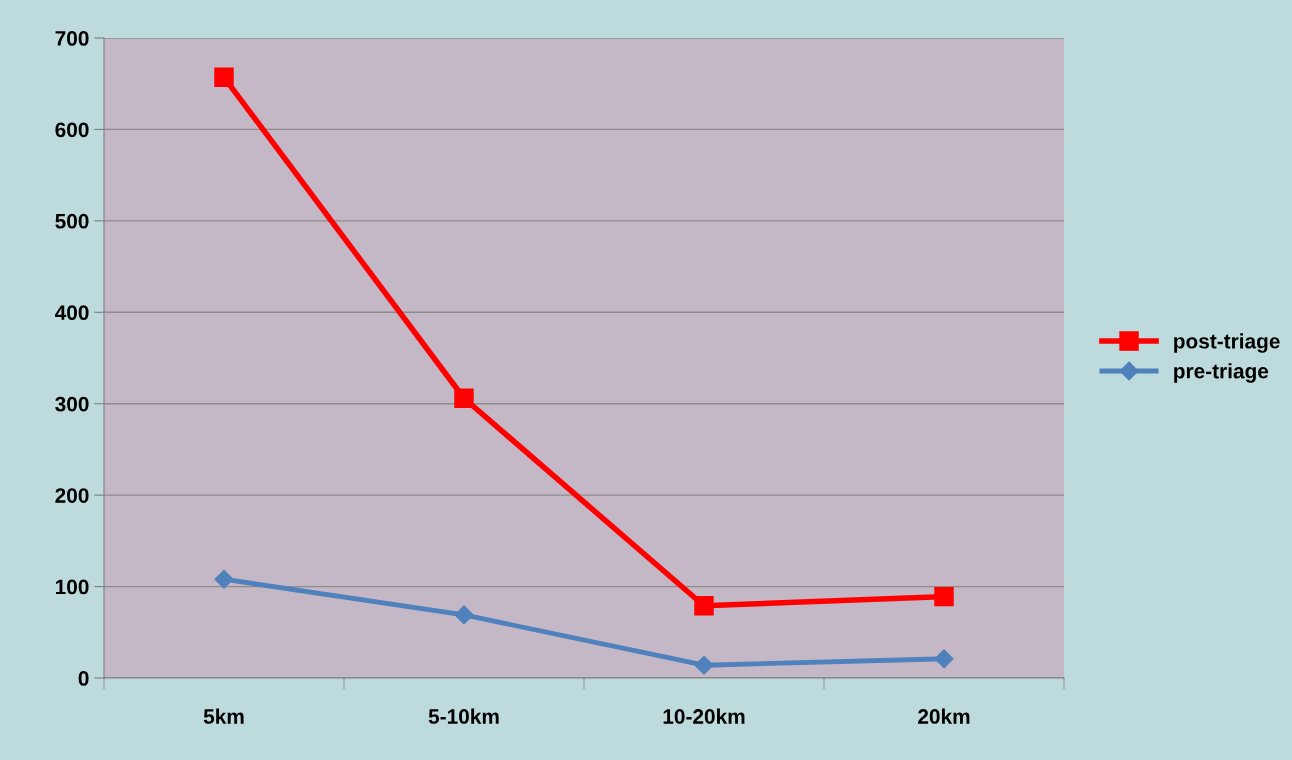 Image resolution: width=1292 pixels, height=760 pixels. I want to click on y-tick-label: 600, so click(72, 130).